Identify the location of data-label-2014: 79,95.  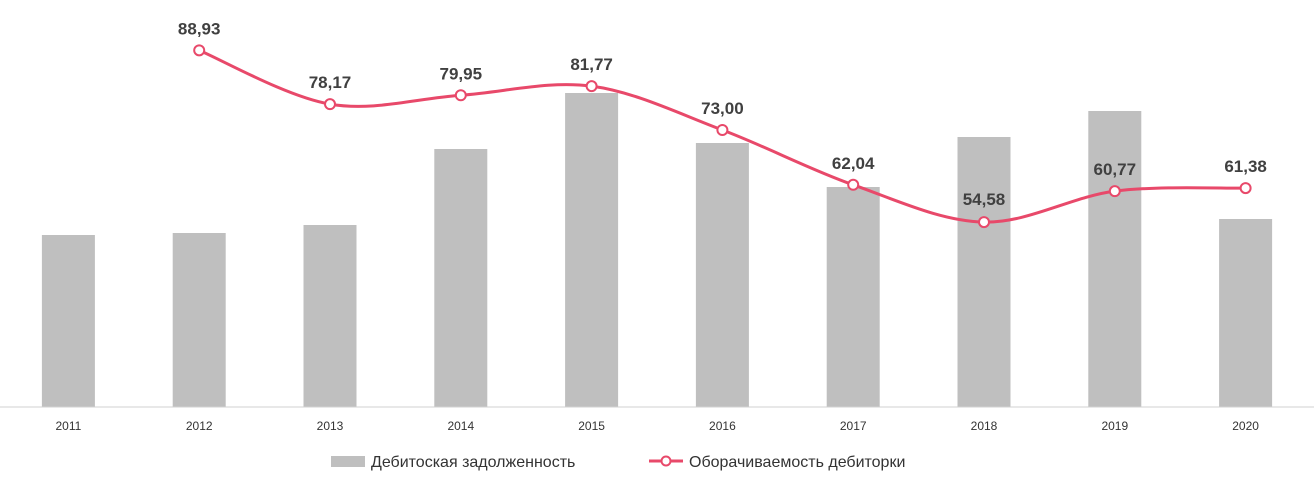
(461, 73).